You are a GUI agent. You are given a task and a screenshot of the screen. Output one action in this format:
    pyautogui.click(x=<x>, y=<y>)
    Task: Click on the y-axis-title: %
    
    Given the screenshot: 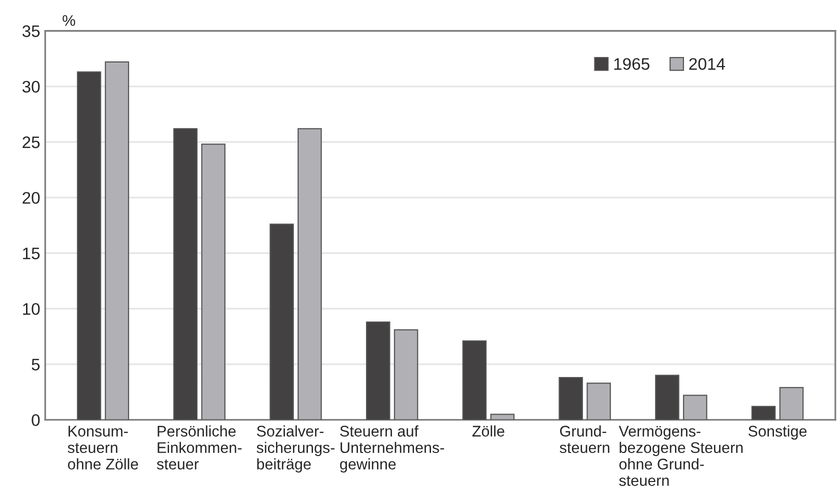 What is the action you would take?
    pyautogui.click(x=69, y=20)
    